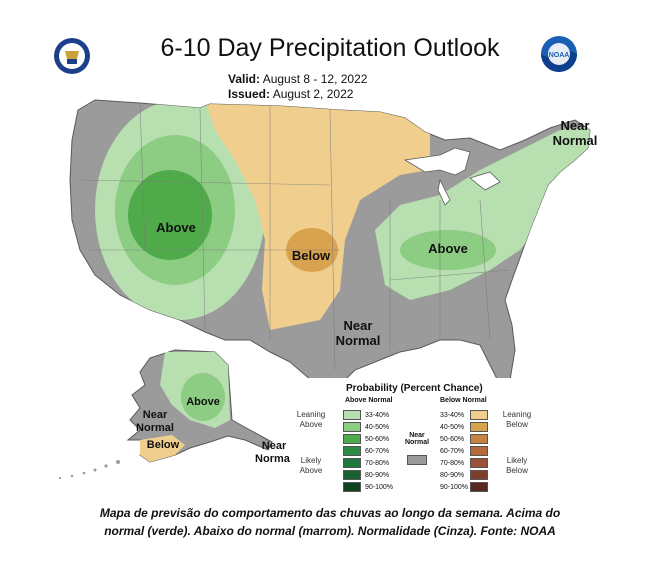 The width and height of the screenshot is (660, 568). What do you see at coordinates (414, 388) in the screenshot?
I see `legend-title: Probability (Percent Chance)` at bounding box center [414, 388].